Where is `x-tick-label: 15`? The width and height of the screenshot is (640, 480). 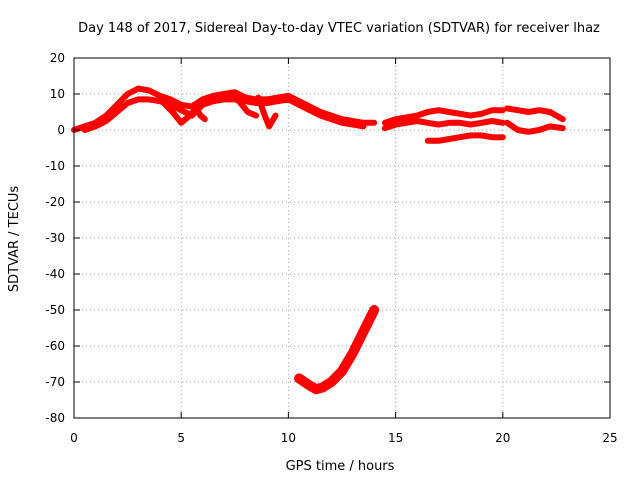
x-tick-label: 15 is located at coordinates (395, 438).